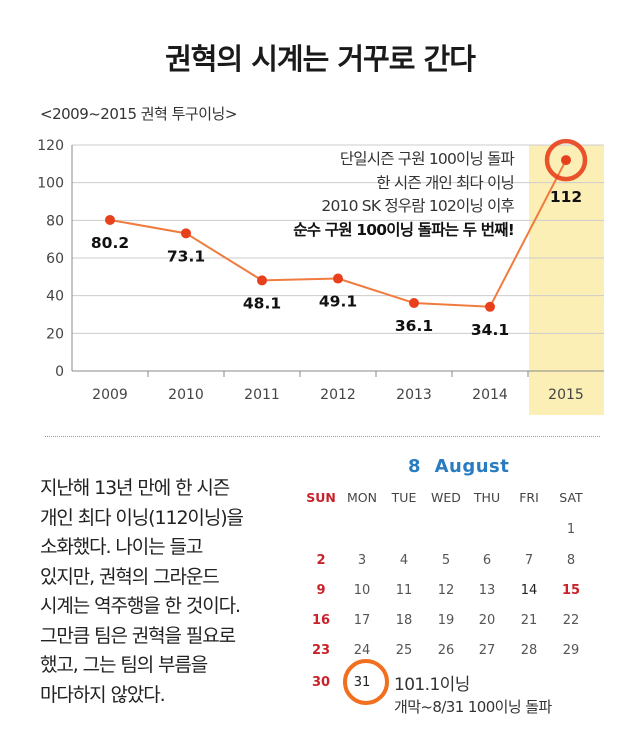 The image size is (640, 750). What do you see at coordinates (55, 334) in the screenshot?
I see `y-tick-20: 20` at bounding box center [55, 334].